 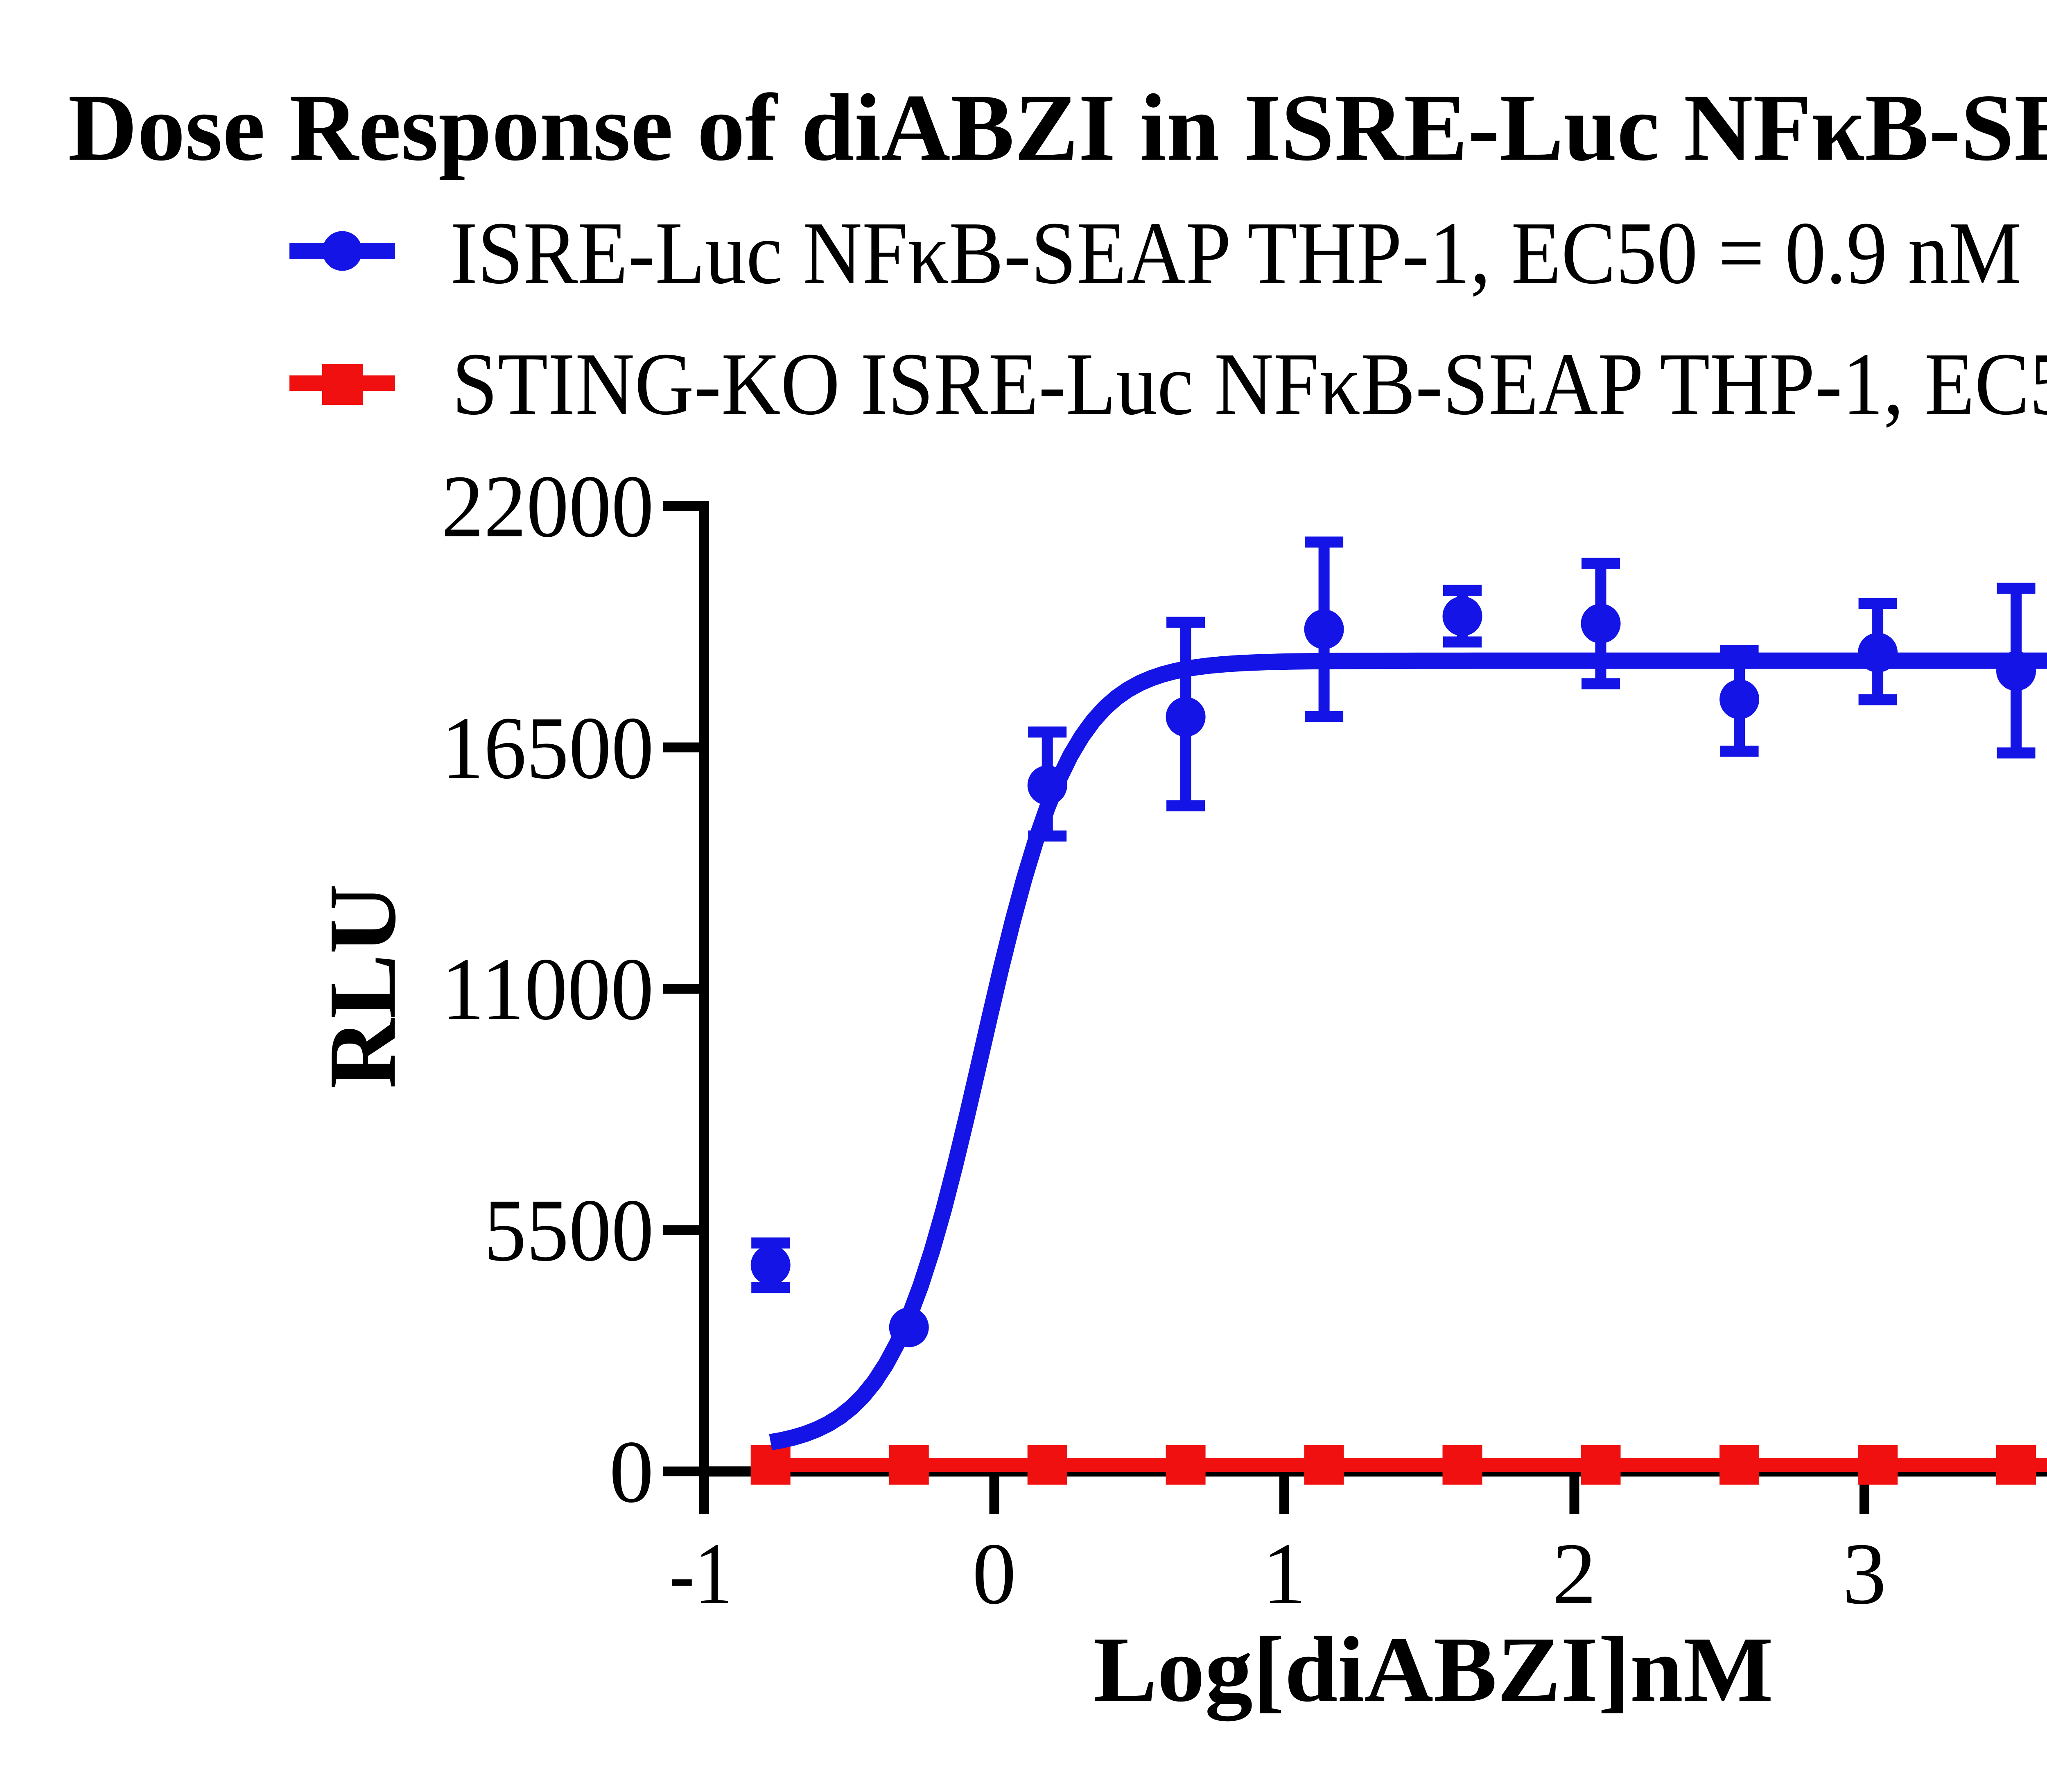 What do you see at coordinates (1864, 1574) in the screenshot?
I see `svg-text: 3` at bounding box center [1864, 1574].